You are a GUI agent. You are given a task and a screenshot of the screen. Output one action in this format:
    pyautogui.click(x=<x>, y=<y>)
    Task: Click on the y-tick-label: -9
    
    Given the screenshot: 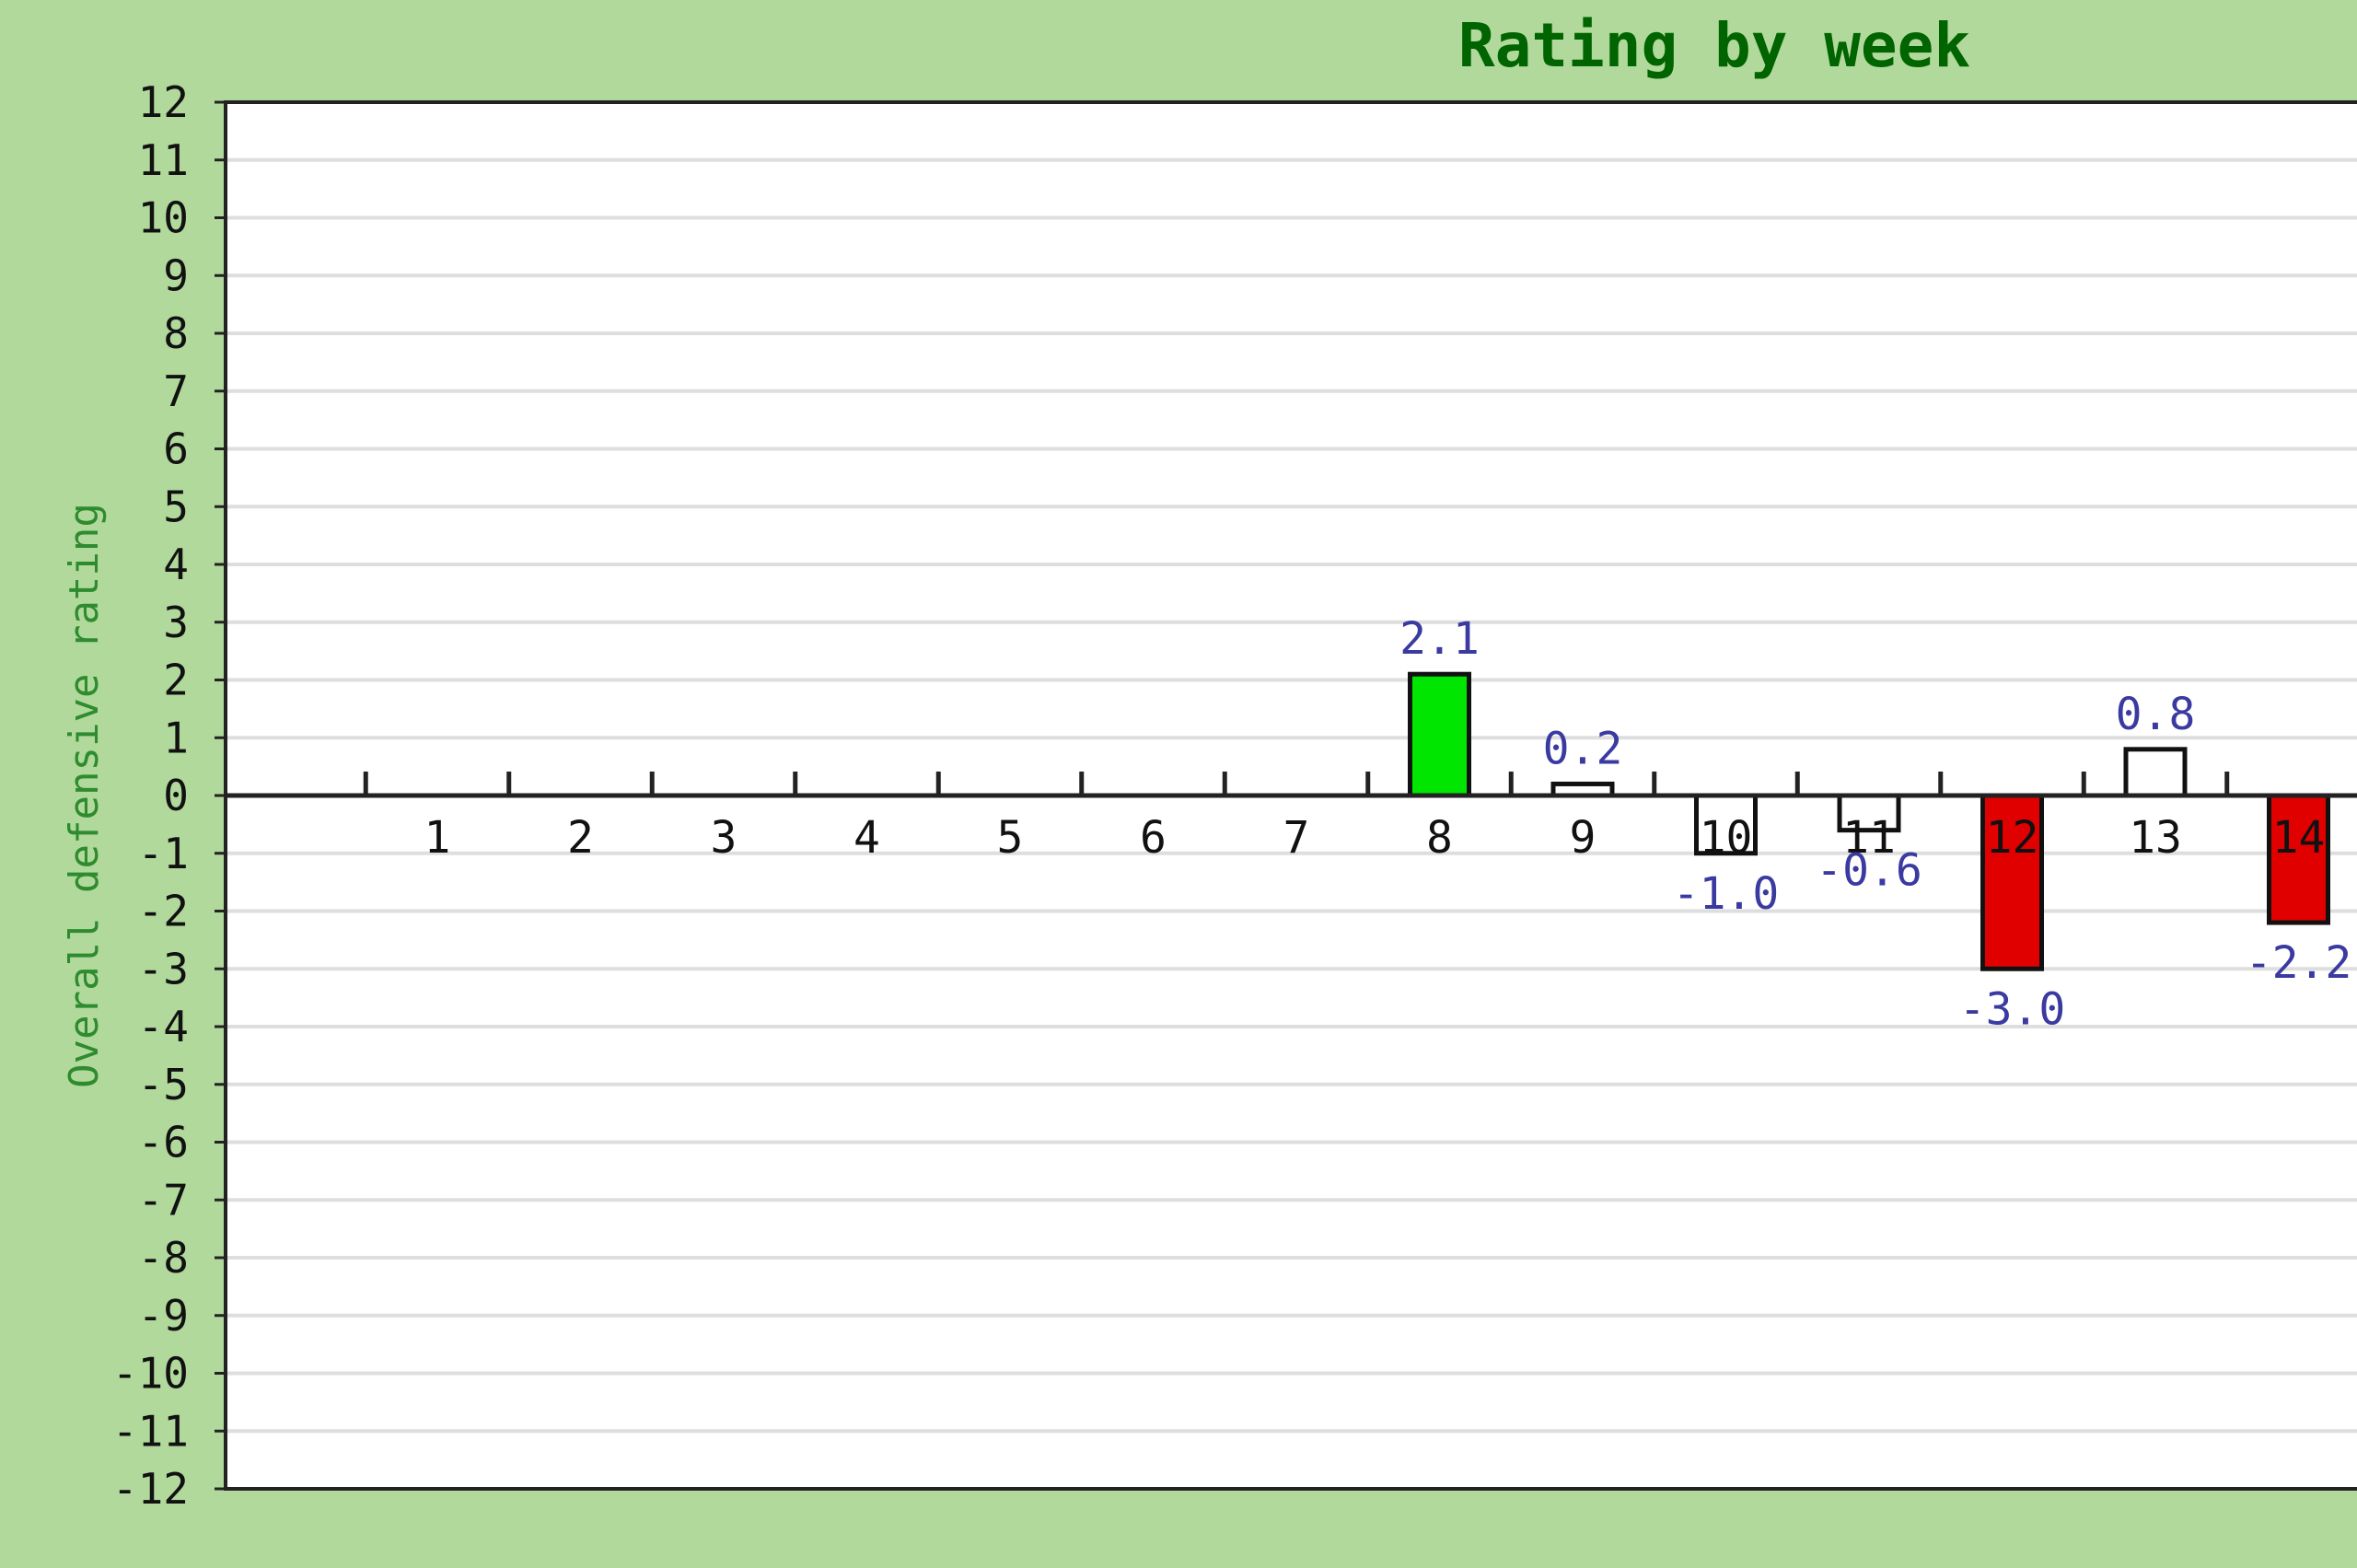 What is the action you would take?
    pyautogui.click(x=163, y=1316)
    